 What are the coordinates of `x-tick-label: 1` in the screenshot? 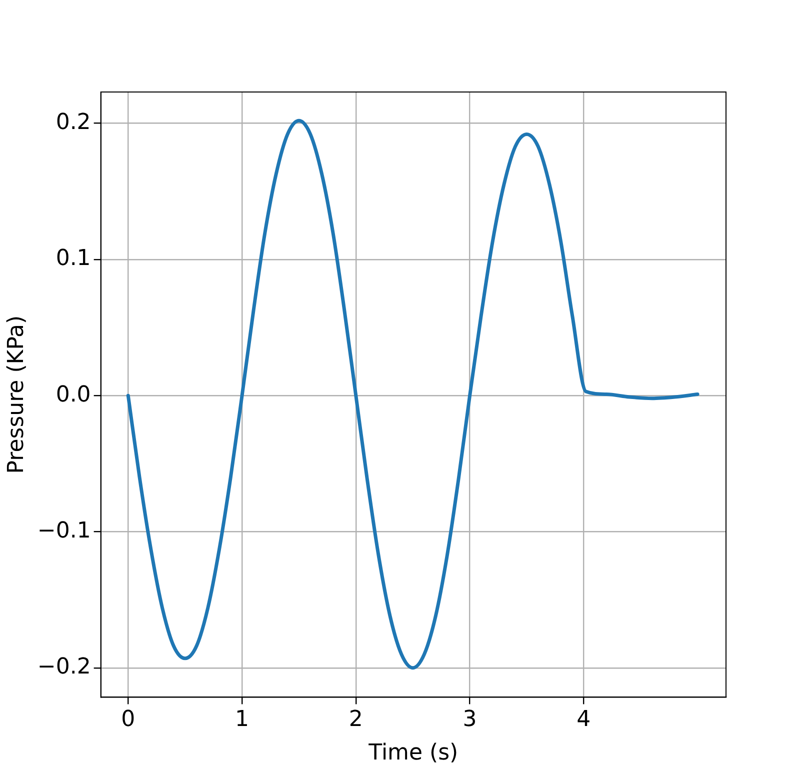 It's located at (242, 719).